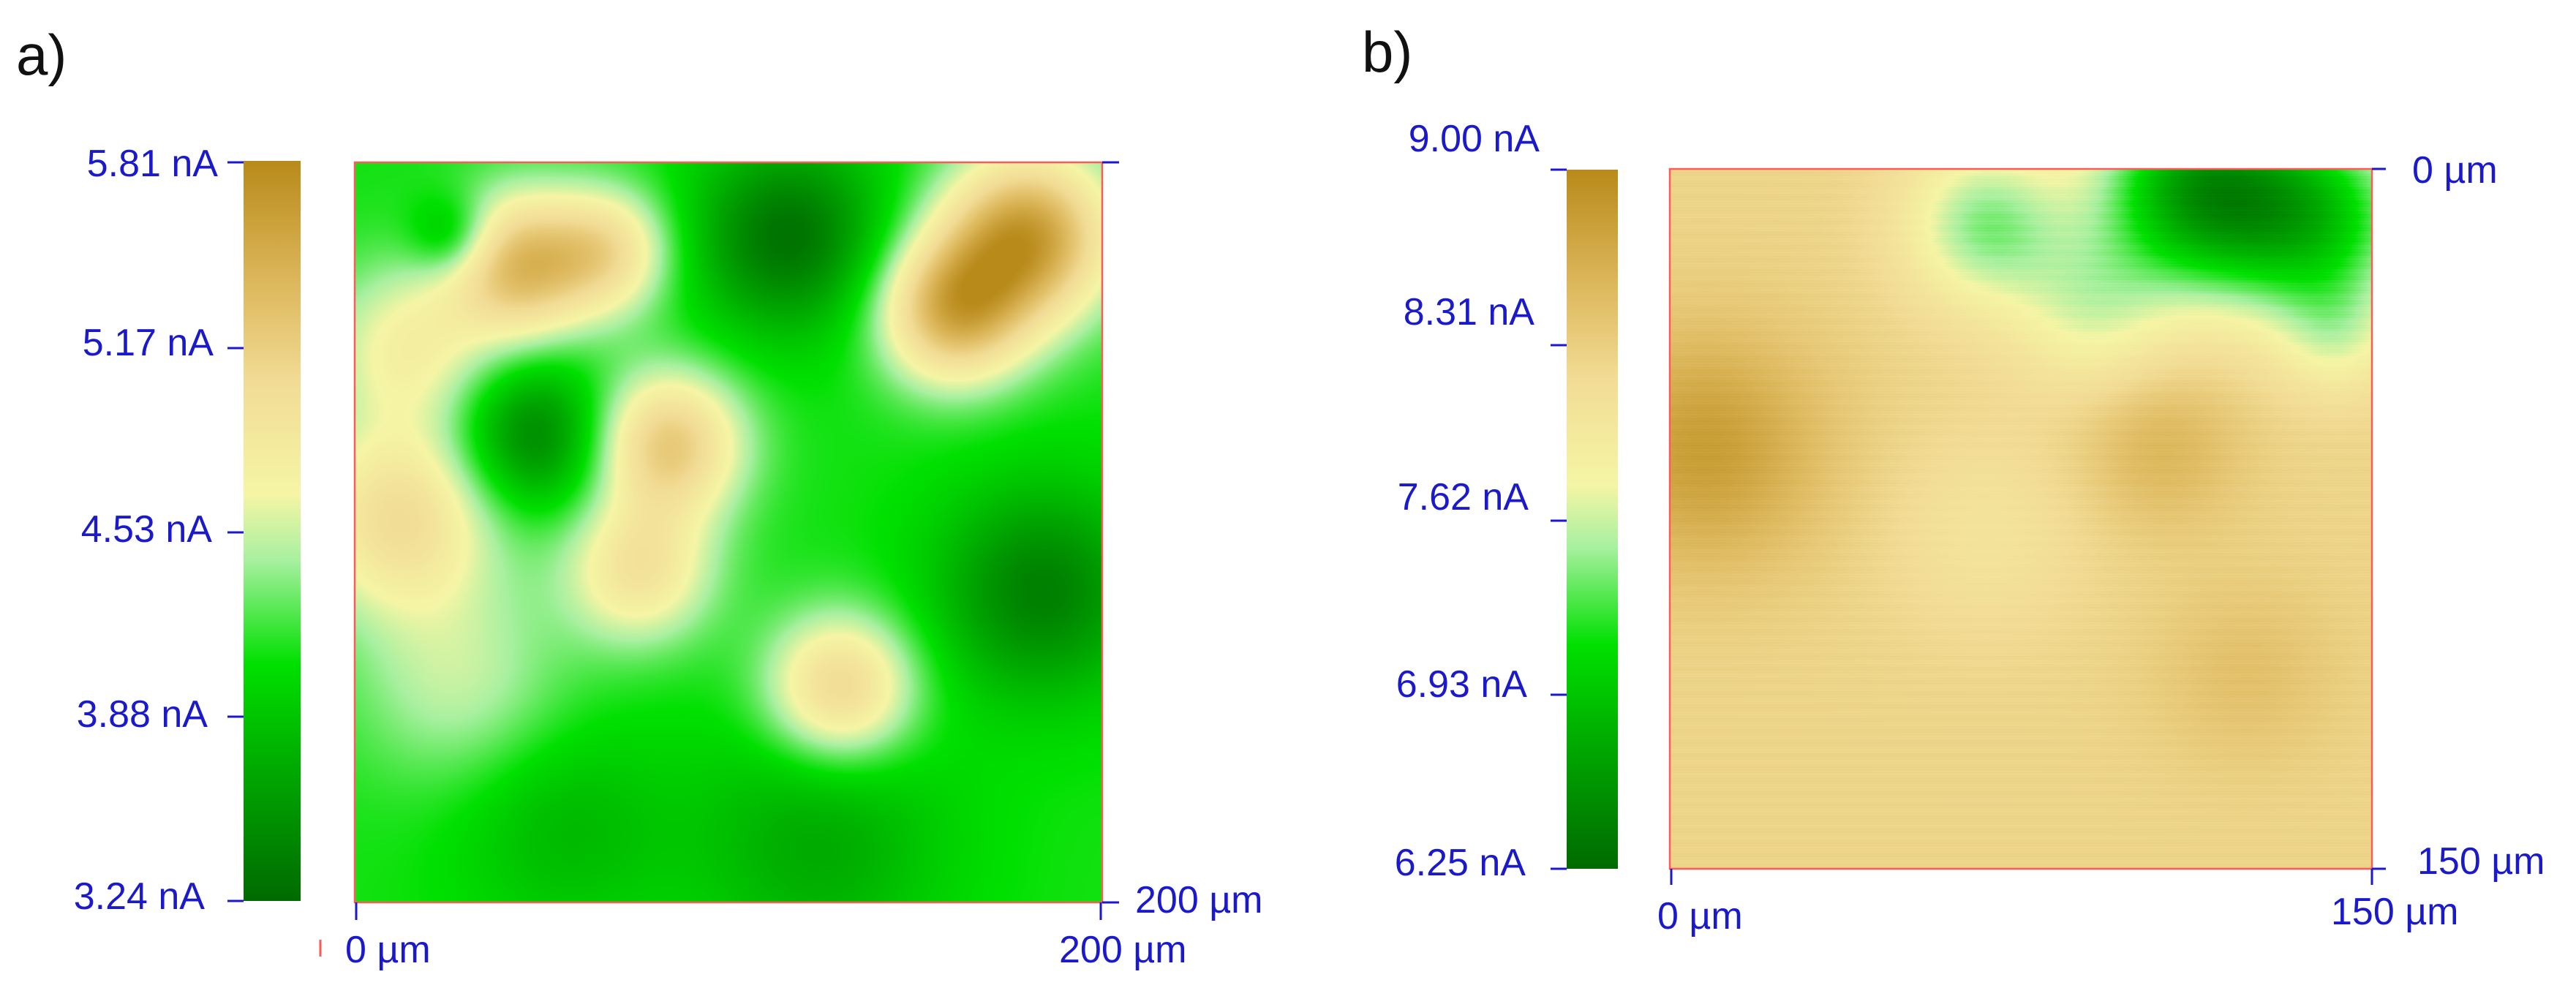 This screenshot has height=1007, width=2576. Describe the element at coordinates (148, 343) in the screenshot. I see `colorbar-tick-label: 5.17 nA` at that location.